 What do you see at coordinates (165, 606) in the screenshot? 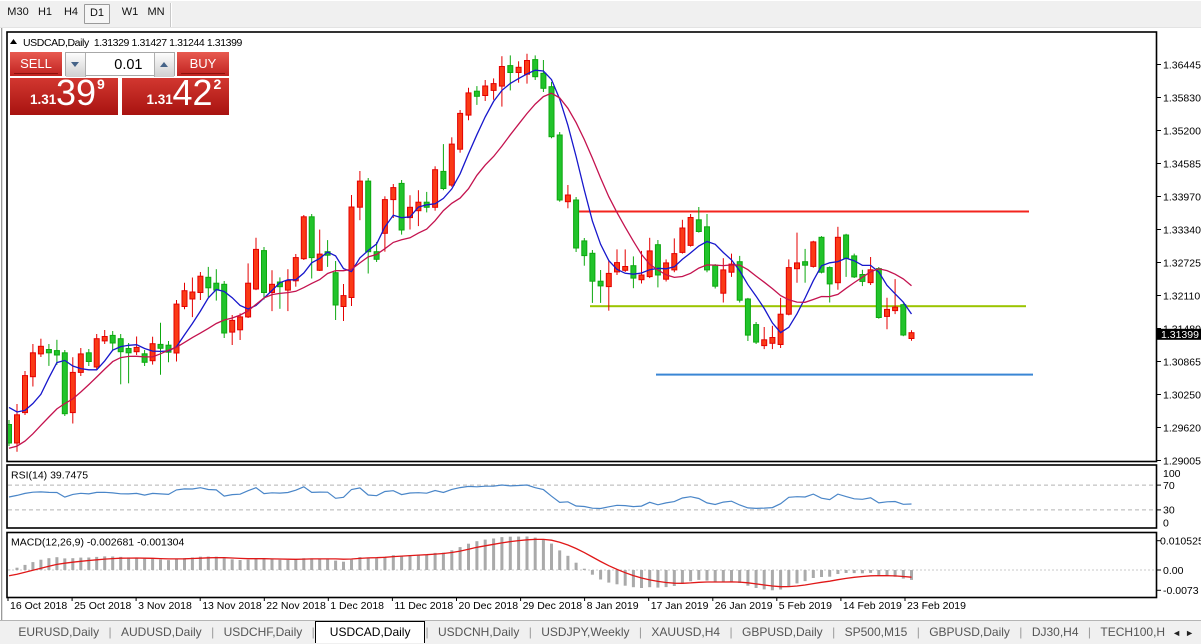
I see `svg-text: 3 Nov 2018` at bounding box center [165, 606].